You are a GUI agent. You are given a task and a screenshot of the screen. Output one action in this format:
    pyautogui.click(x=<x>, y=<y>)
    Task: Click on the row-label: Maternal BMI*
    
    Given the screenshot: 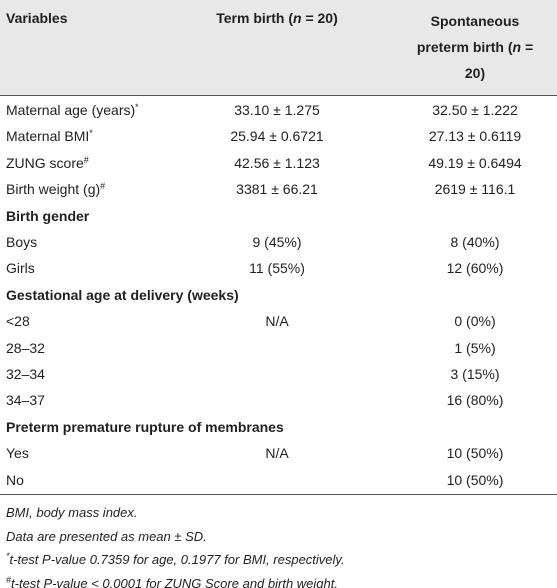 What is the action you would take?
    pyautogui.click(x=49, y=136)
    